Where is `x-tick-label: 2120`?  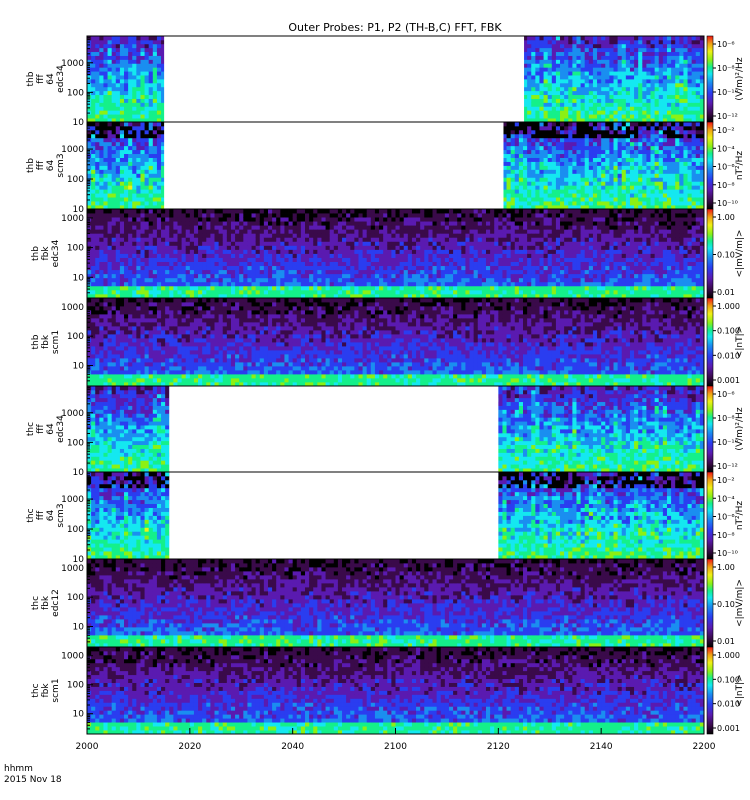
x-tick-label: 2120 is located at coordinates (498, 747).